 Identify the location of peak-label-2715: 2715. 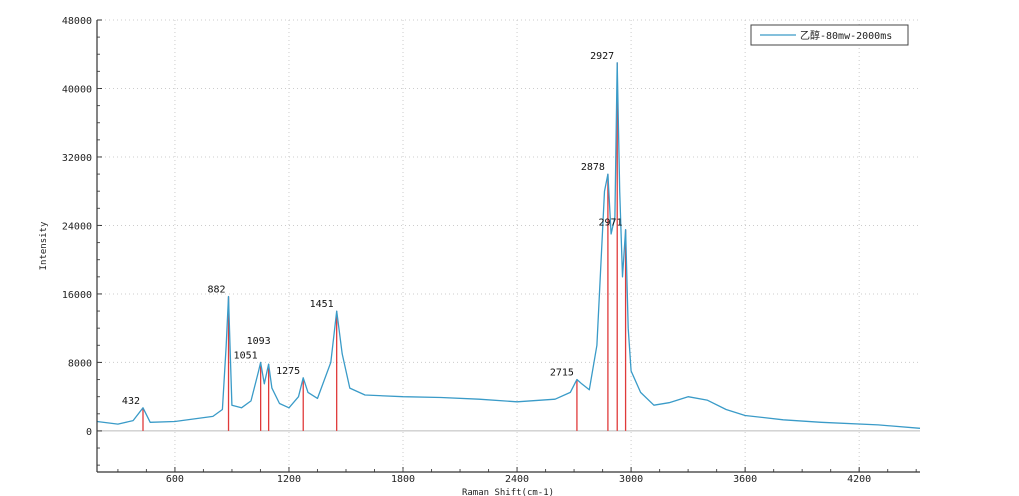
(562, 373).